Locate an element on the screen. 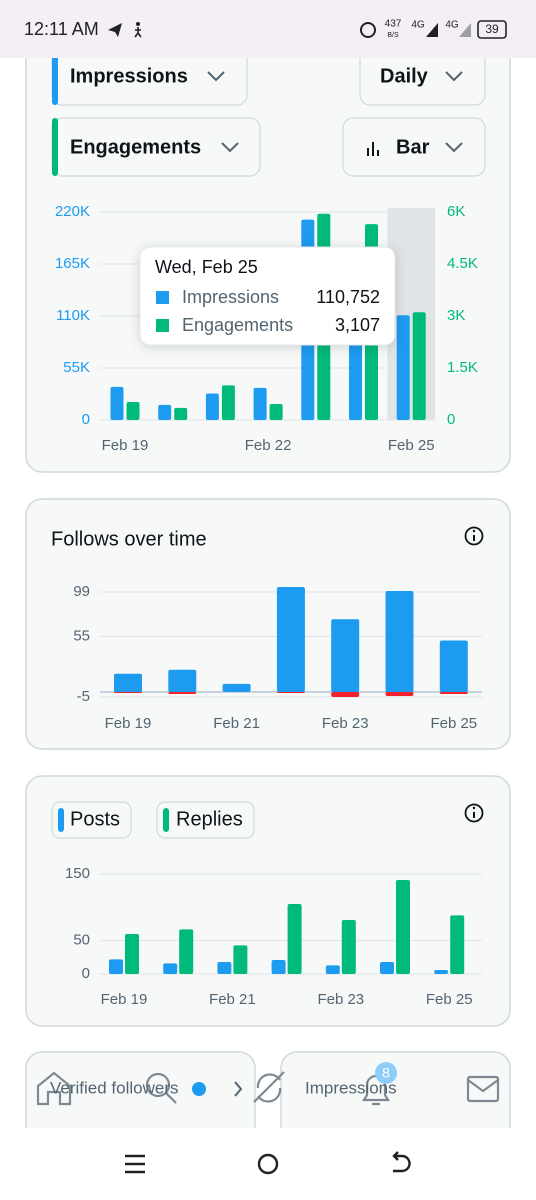 The image size is (536, 1200). x-tick-label: Feb 22 is located at coordinates (268, 445).